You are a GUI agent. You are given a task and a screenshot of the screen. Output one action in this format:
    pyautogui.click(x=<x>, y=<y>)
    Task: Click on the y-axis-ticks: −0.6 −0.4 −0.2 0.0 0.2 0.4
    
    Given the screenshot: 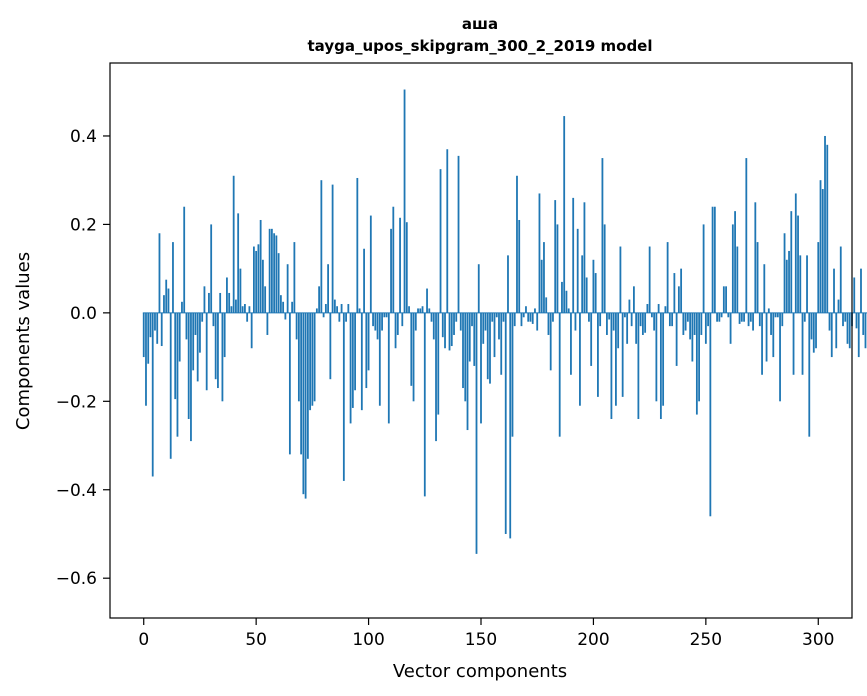 What is the action you would take?
    pyautogui.click(x=83, y=358)
    